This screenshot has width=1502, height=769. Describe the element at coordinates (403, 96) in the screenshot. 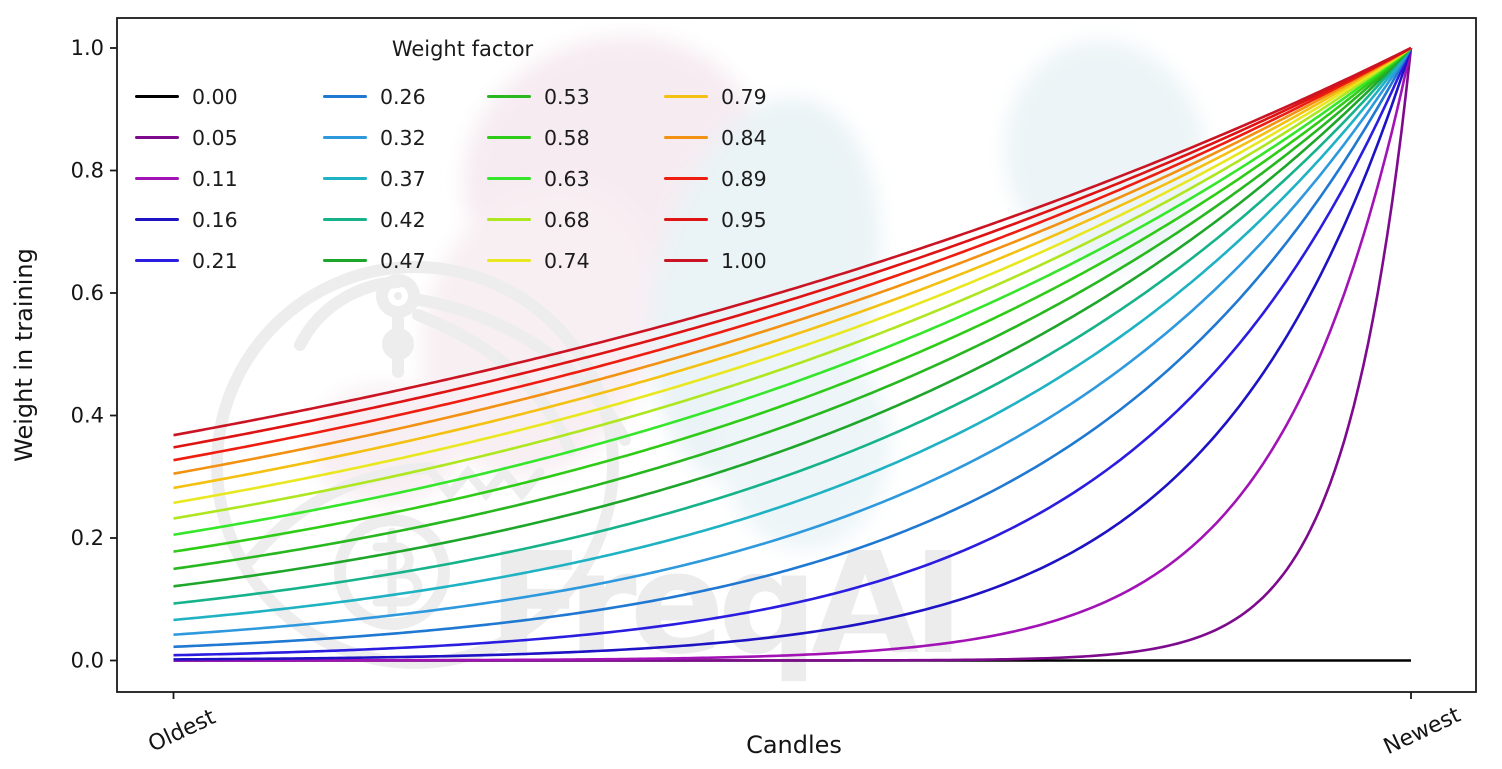

I see `legend-label: 0.26` at that location.